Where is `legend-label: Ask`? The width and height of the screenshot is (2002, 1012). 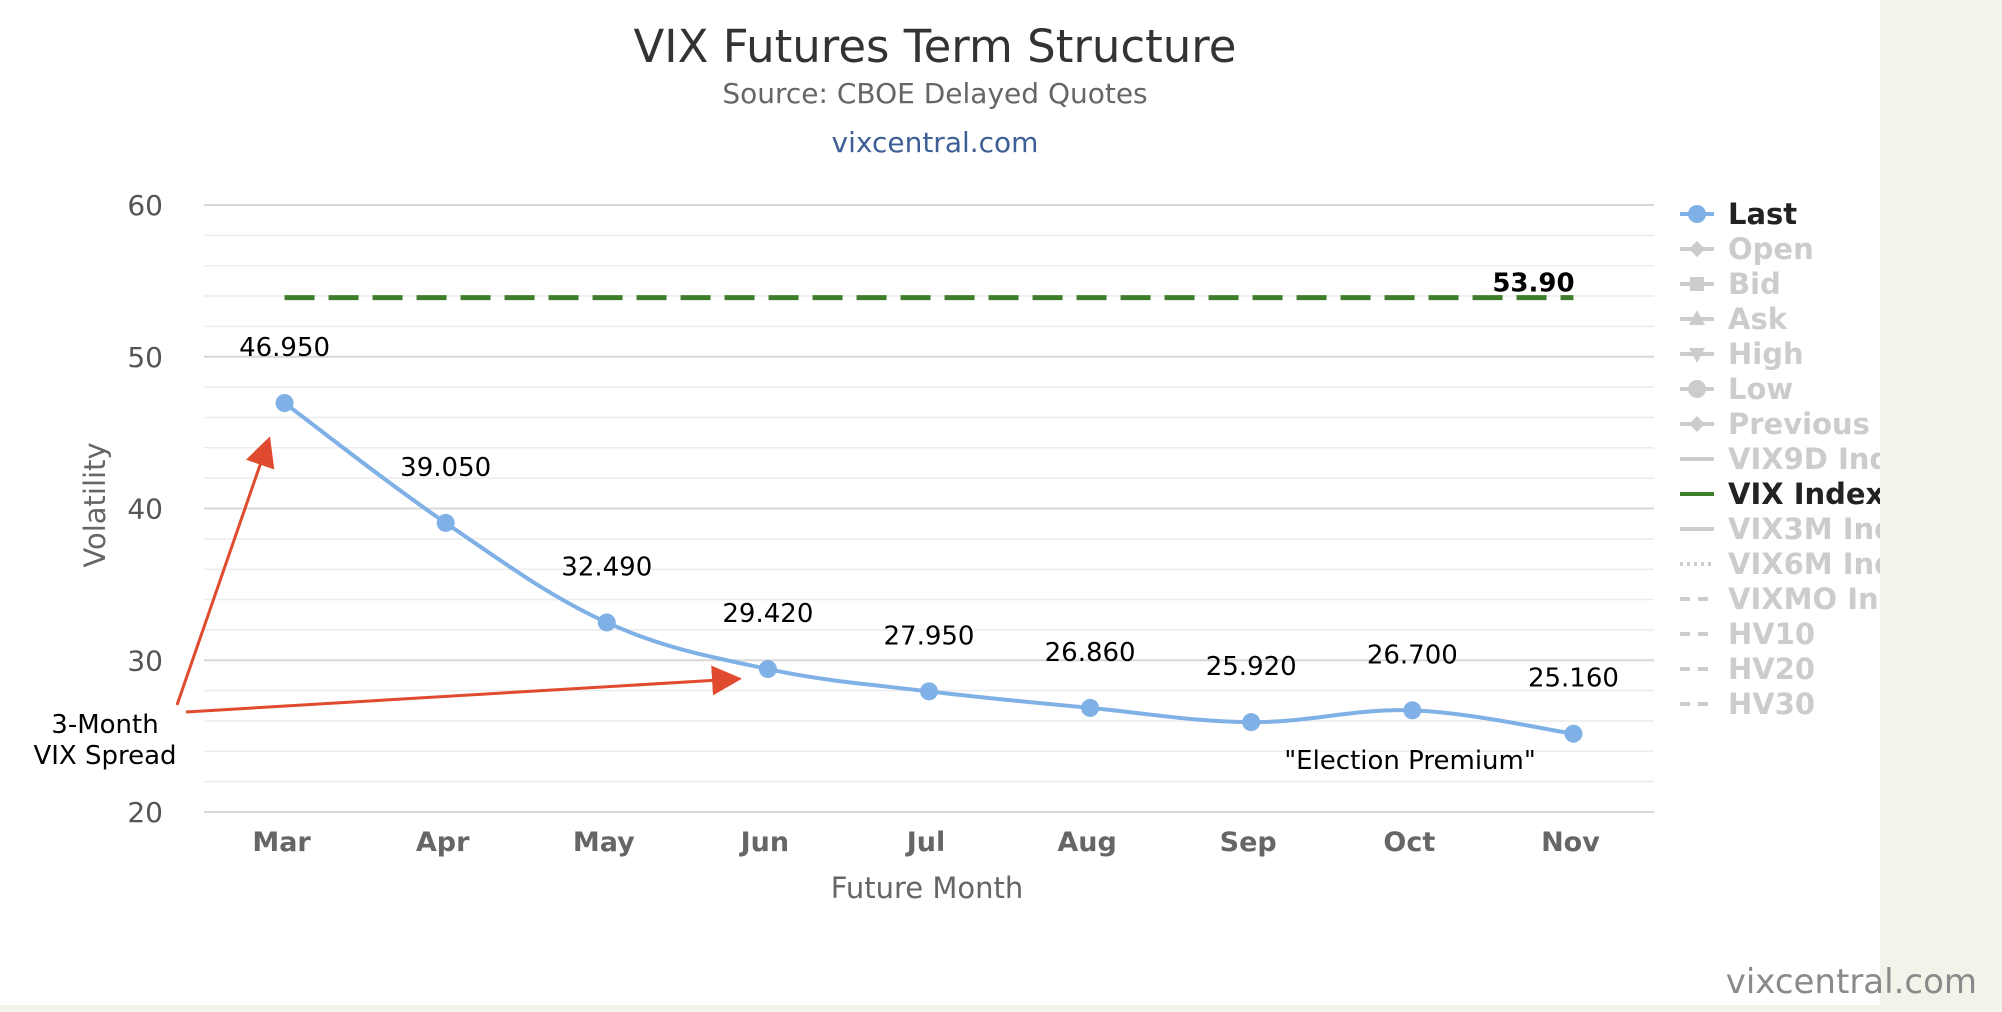 legend-label: Ask is located at coordinates (1758, 319).